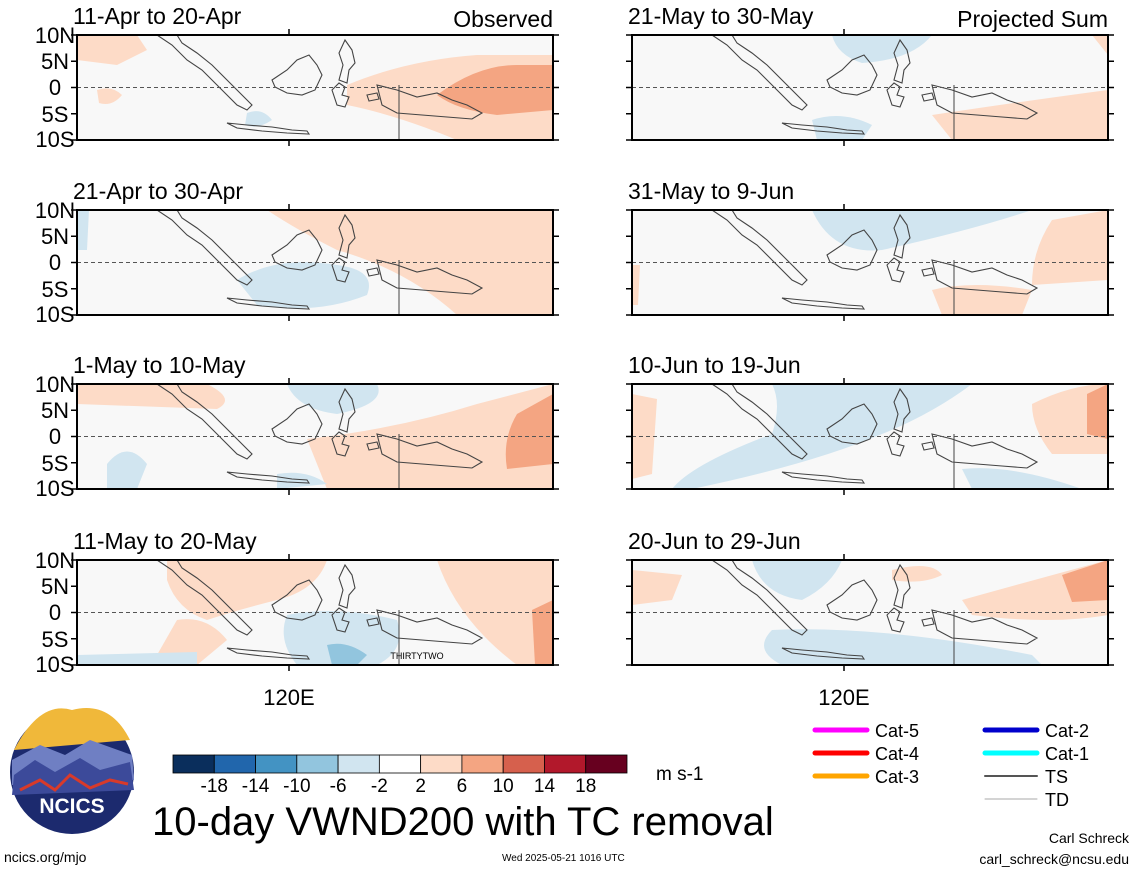  I want to click on logo-line, so click(74, 782).